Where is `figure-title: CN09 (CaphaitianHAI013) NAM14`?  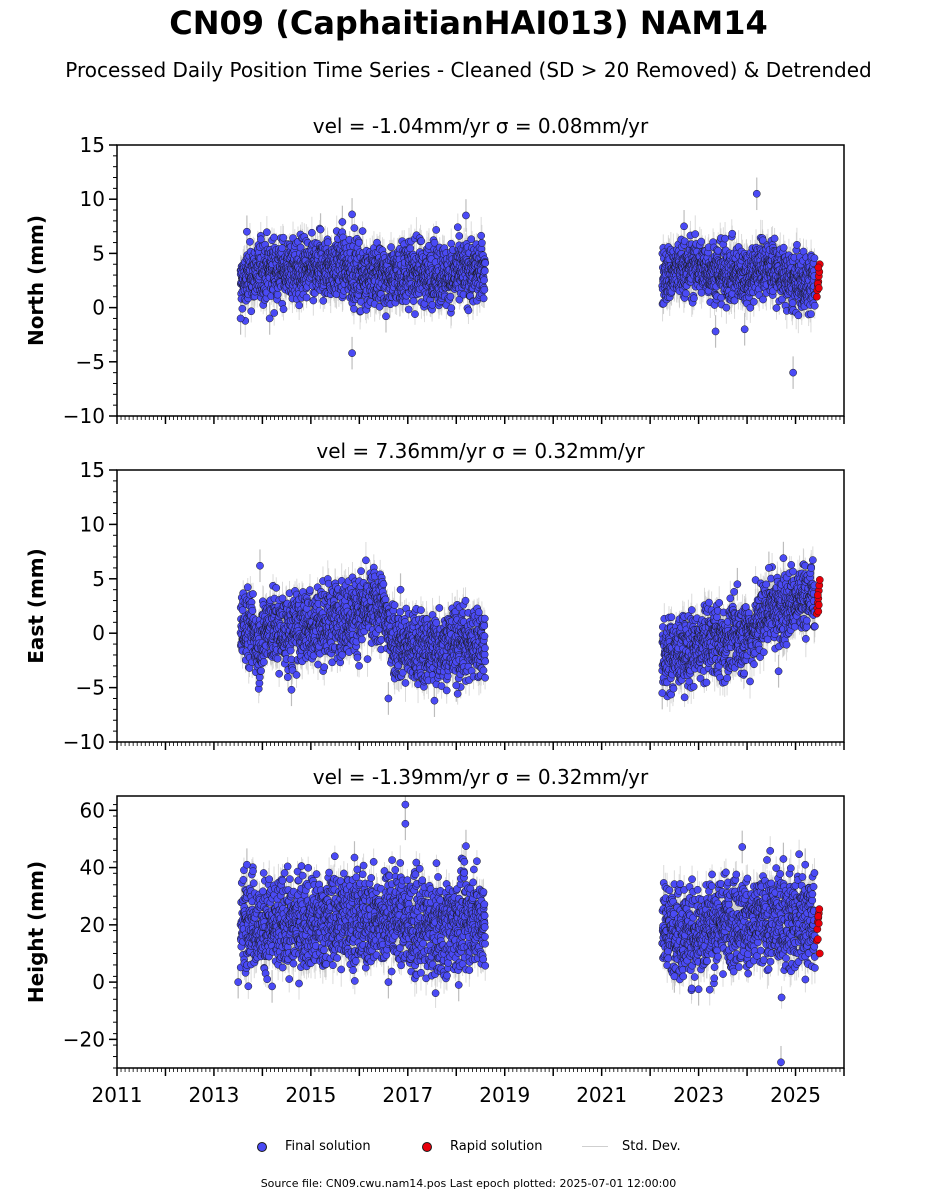 figure-title: CN09 (CaphaitianHAI013) NAM14 is located at coordinates (468, 23).